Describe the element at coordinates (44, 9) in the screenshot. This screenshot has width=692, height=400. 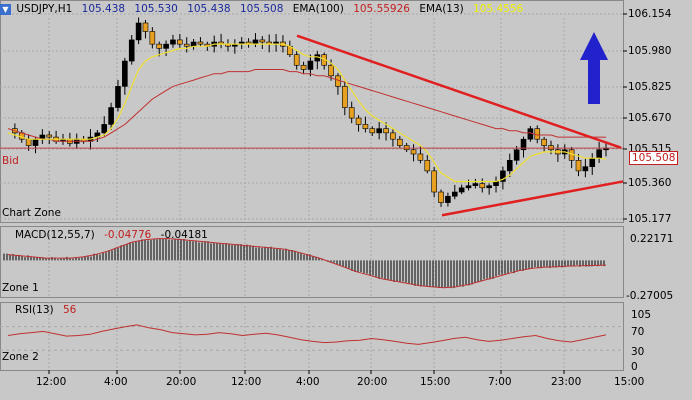
I see `symbol-label: USDJPY,H1` at that location.